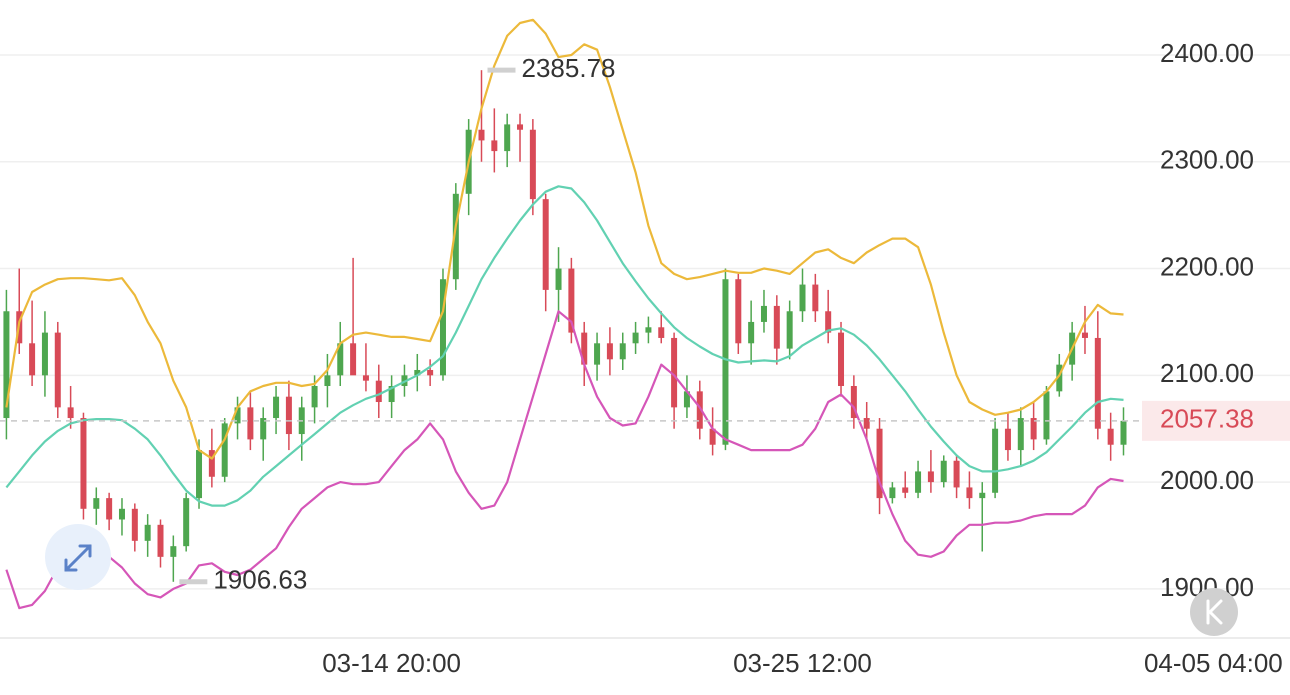 The image size is (1290, 695). I want to click on extreme-label: 2385.78, so click(569, 68).